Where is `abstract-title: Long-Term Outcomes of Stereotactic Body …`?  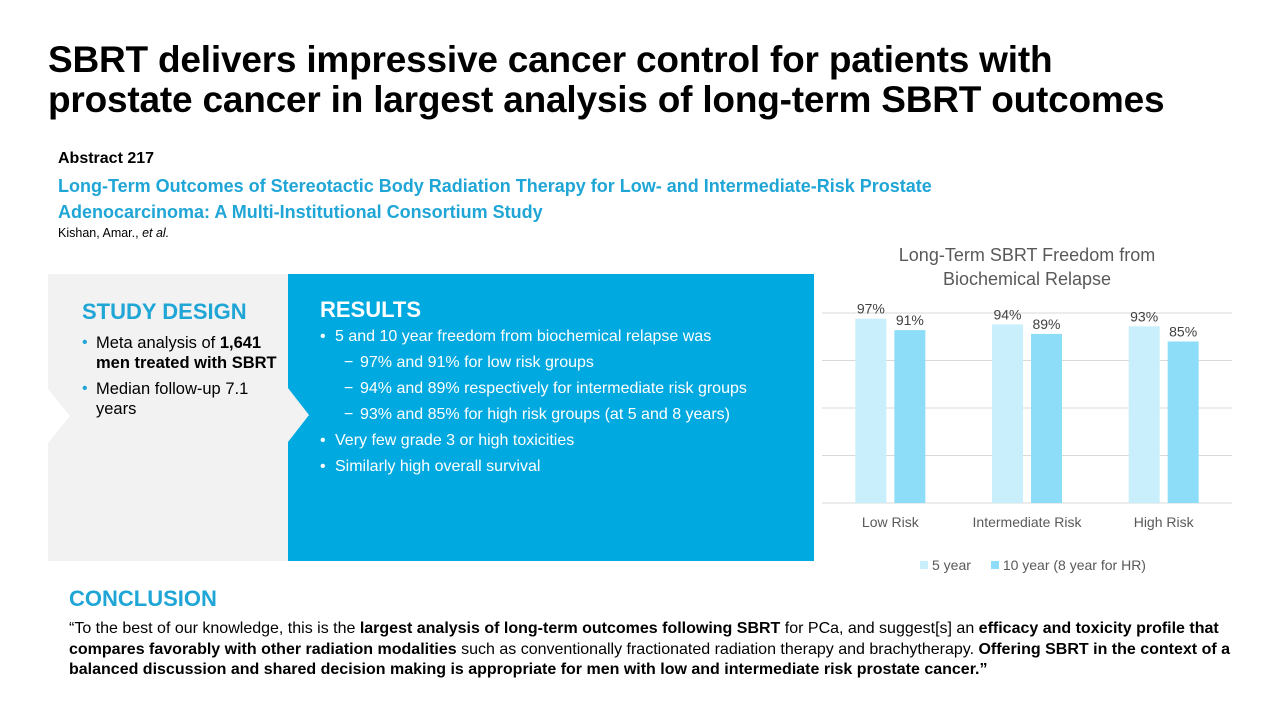 abstract-title: Long-Term Outcomes of Stereotactic Body … is located at coordinates (608, 199).